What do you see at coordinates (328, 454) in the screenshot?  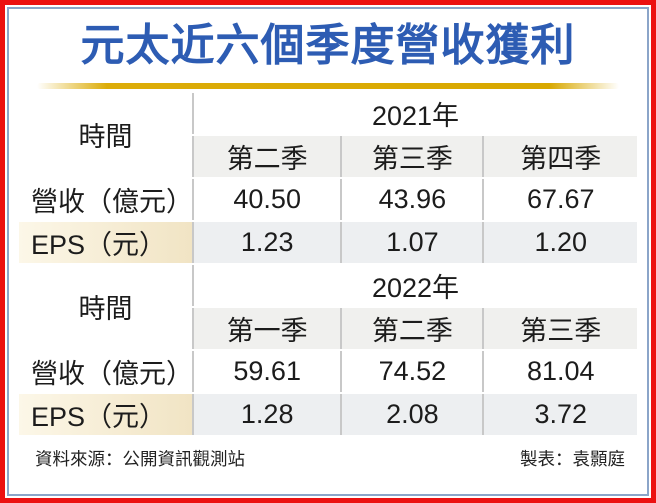 I see `footer: 資料來源：公開資訊觀測站 製表：袁顥庭` at bounding box center [328, 454].